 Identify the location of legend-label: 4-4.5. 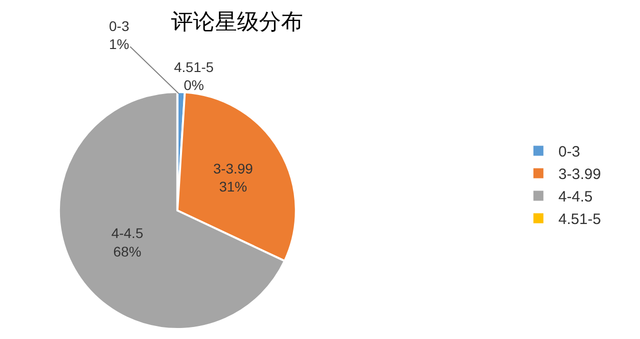
(575, 197).